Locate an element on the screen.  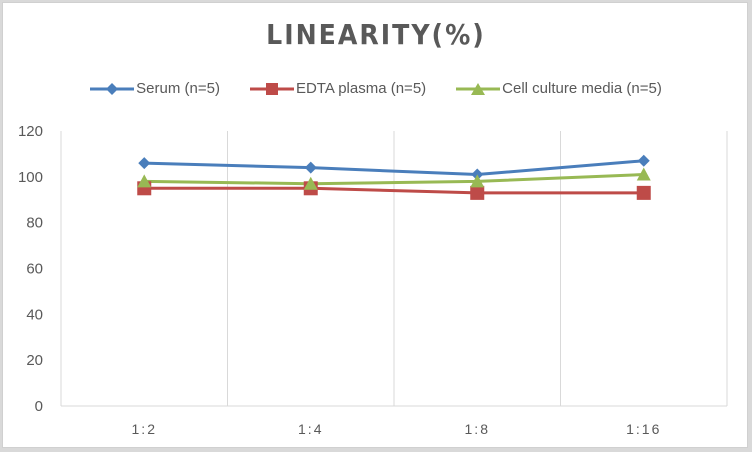
y-tick-label: 80 is located at coordinates (34, 223).